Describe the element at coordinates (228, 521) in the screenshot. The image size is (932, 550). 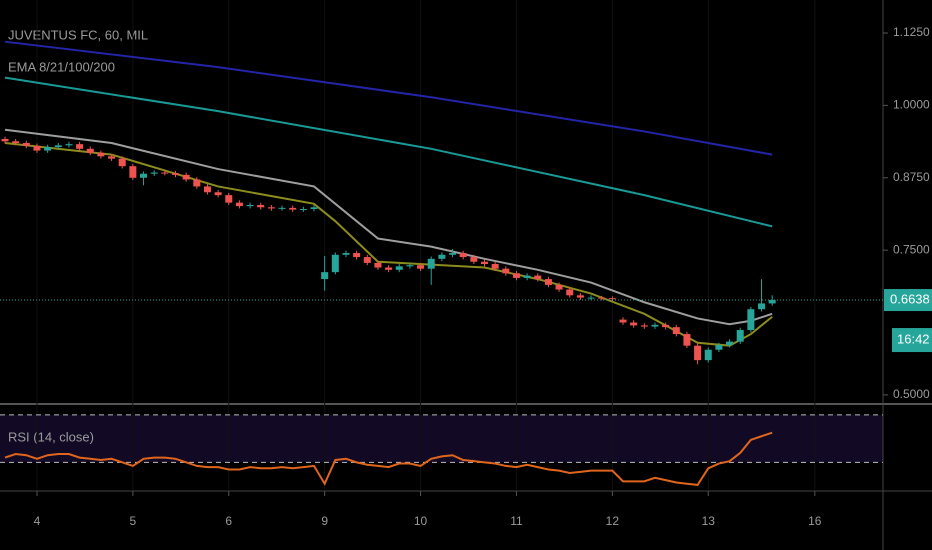
I see `x-tick-label: 6` at that location.